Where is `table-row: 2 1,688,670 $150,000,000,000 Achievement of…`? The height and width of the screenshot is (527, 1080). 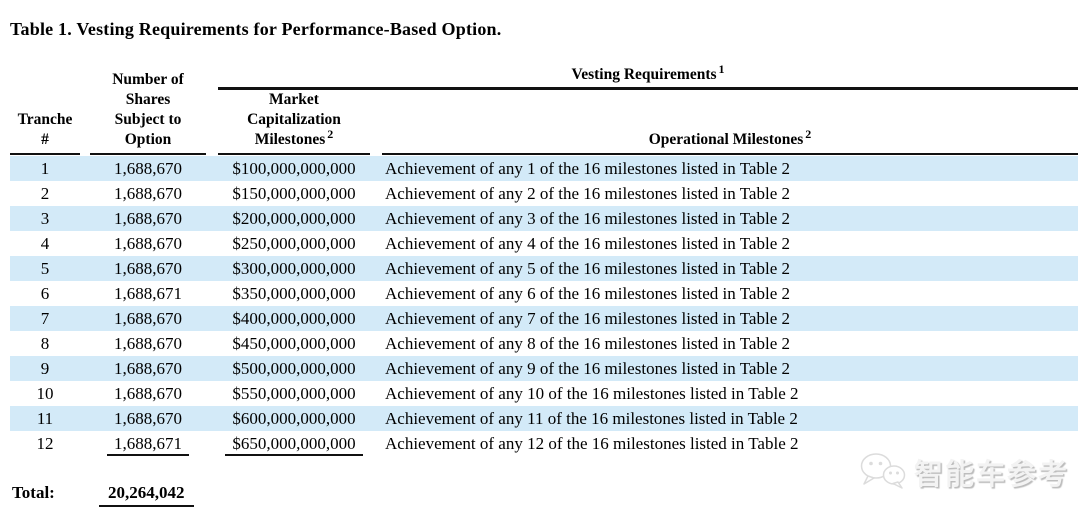
table-row: 2 1,688,670 $150,000,000,000 Achievement of… is located at coordinates (544, 193).